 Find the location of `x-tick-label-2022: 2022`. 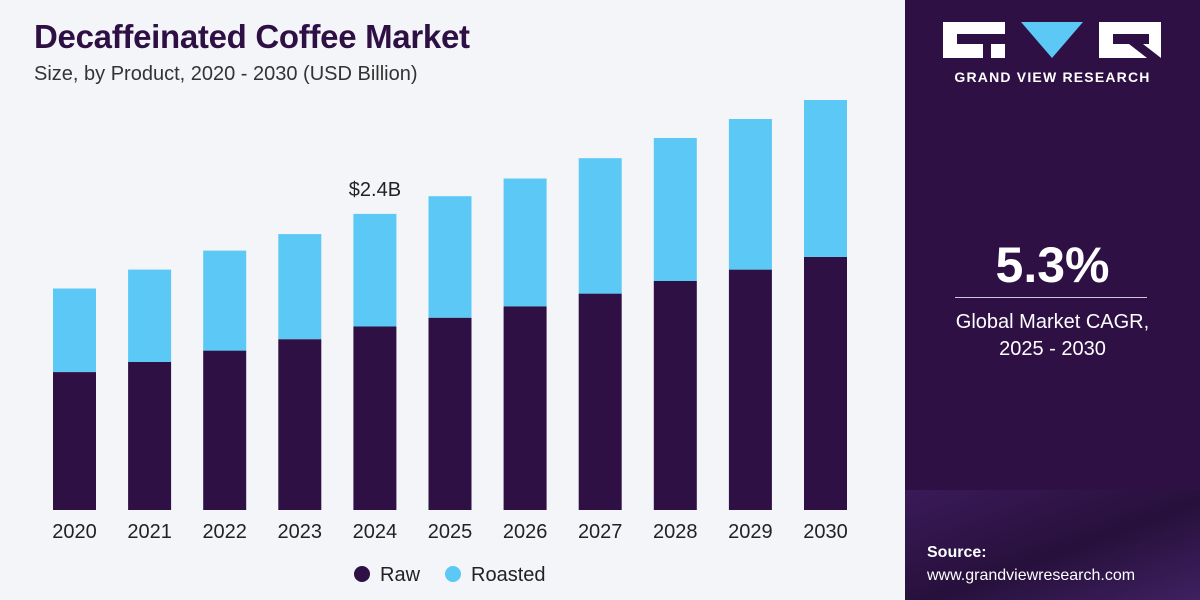

x-tick-label-2022: 2022 is located at coordinates (224, 532).